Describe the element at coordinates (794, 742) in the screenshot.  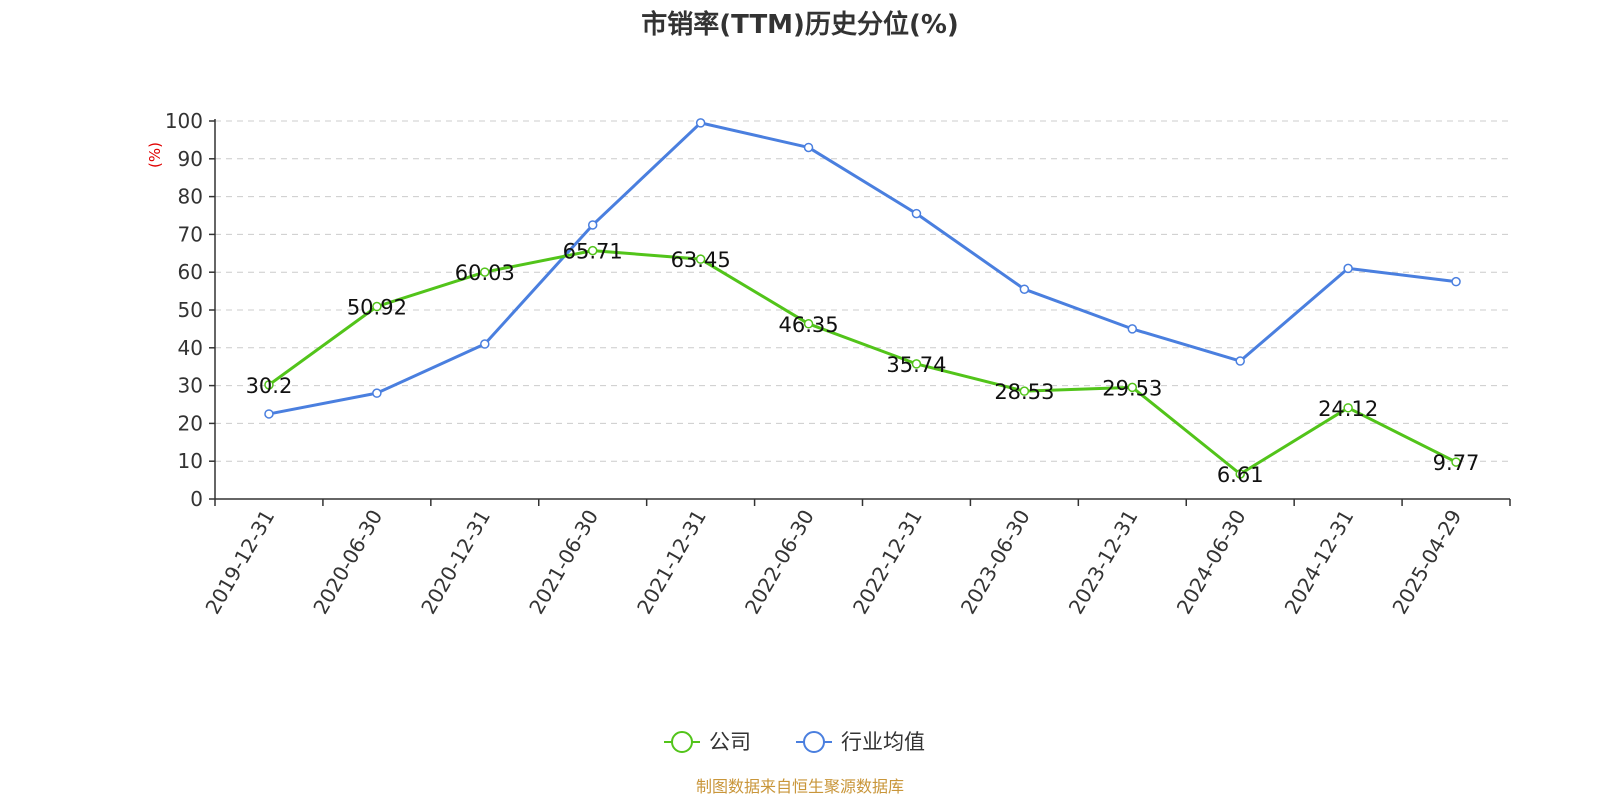
I see `legend: 公司 行业均值` at that location.